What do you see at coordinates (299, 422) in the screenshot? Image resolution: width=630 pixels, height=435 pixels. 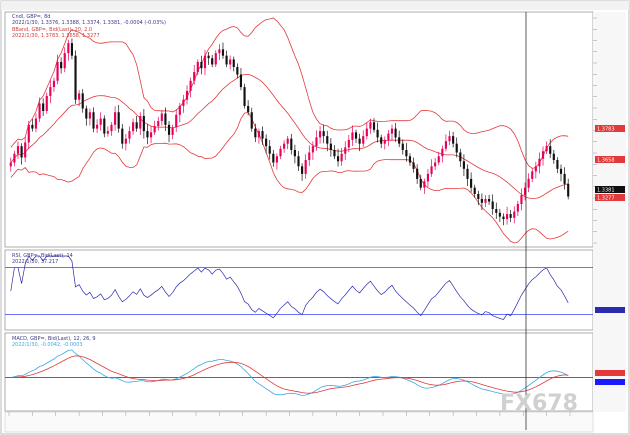 I see `time-axis-bar` at bounding box center [299, 422].